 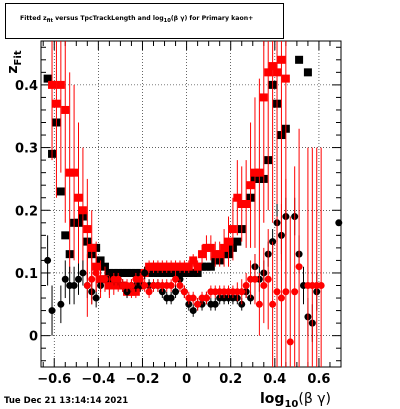 What do you see at coordinates (143, 379) in the screenshot?
I see `x-tick-label: −0.2` at bounding box center [143, 379].